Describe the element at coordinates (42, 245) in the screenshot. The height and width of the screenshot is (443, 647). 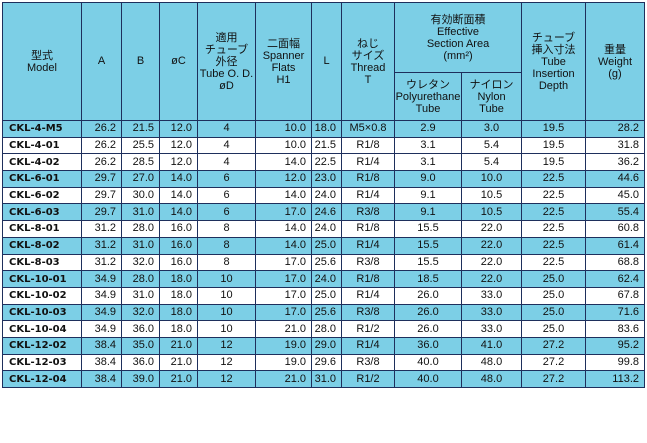
I see `cell-model: CKL-8-02` at that location.